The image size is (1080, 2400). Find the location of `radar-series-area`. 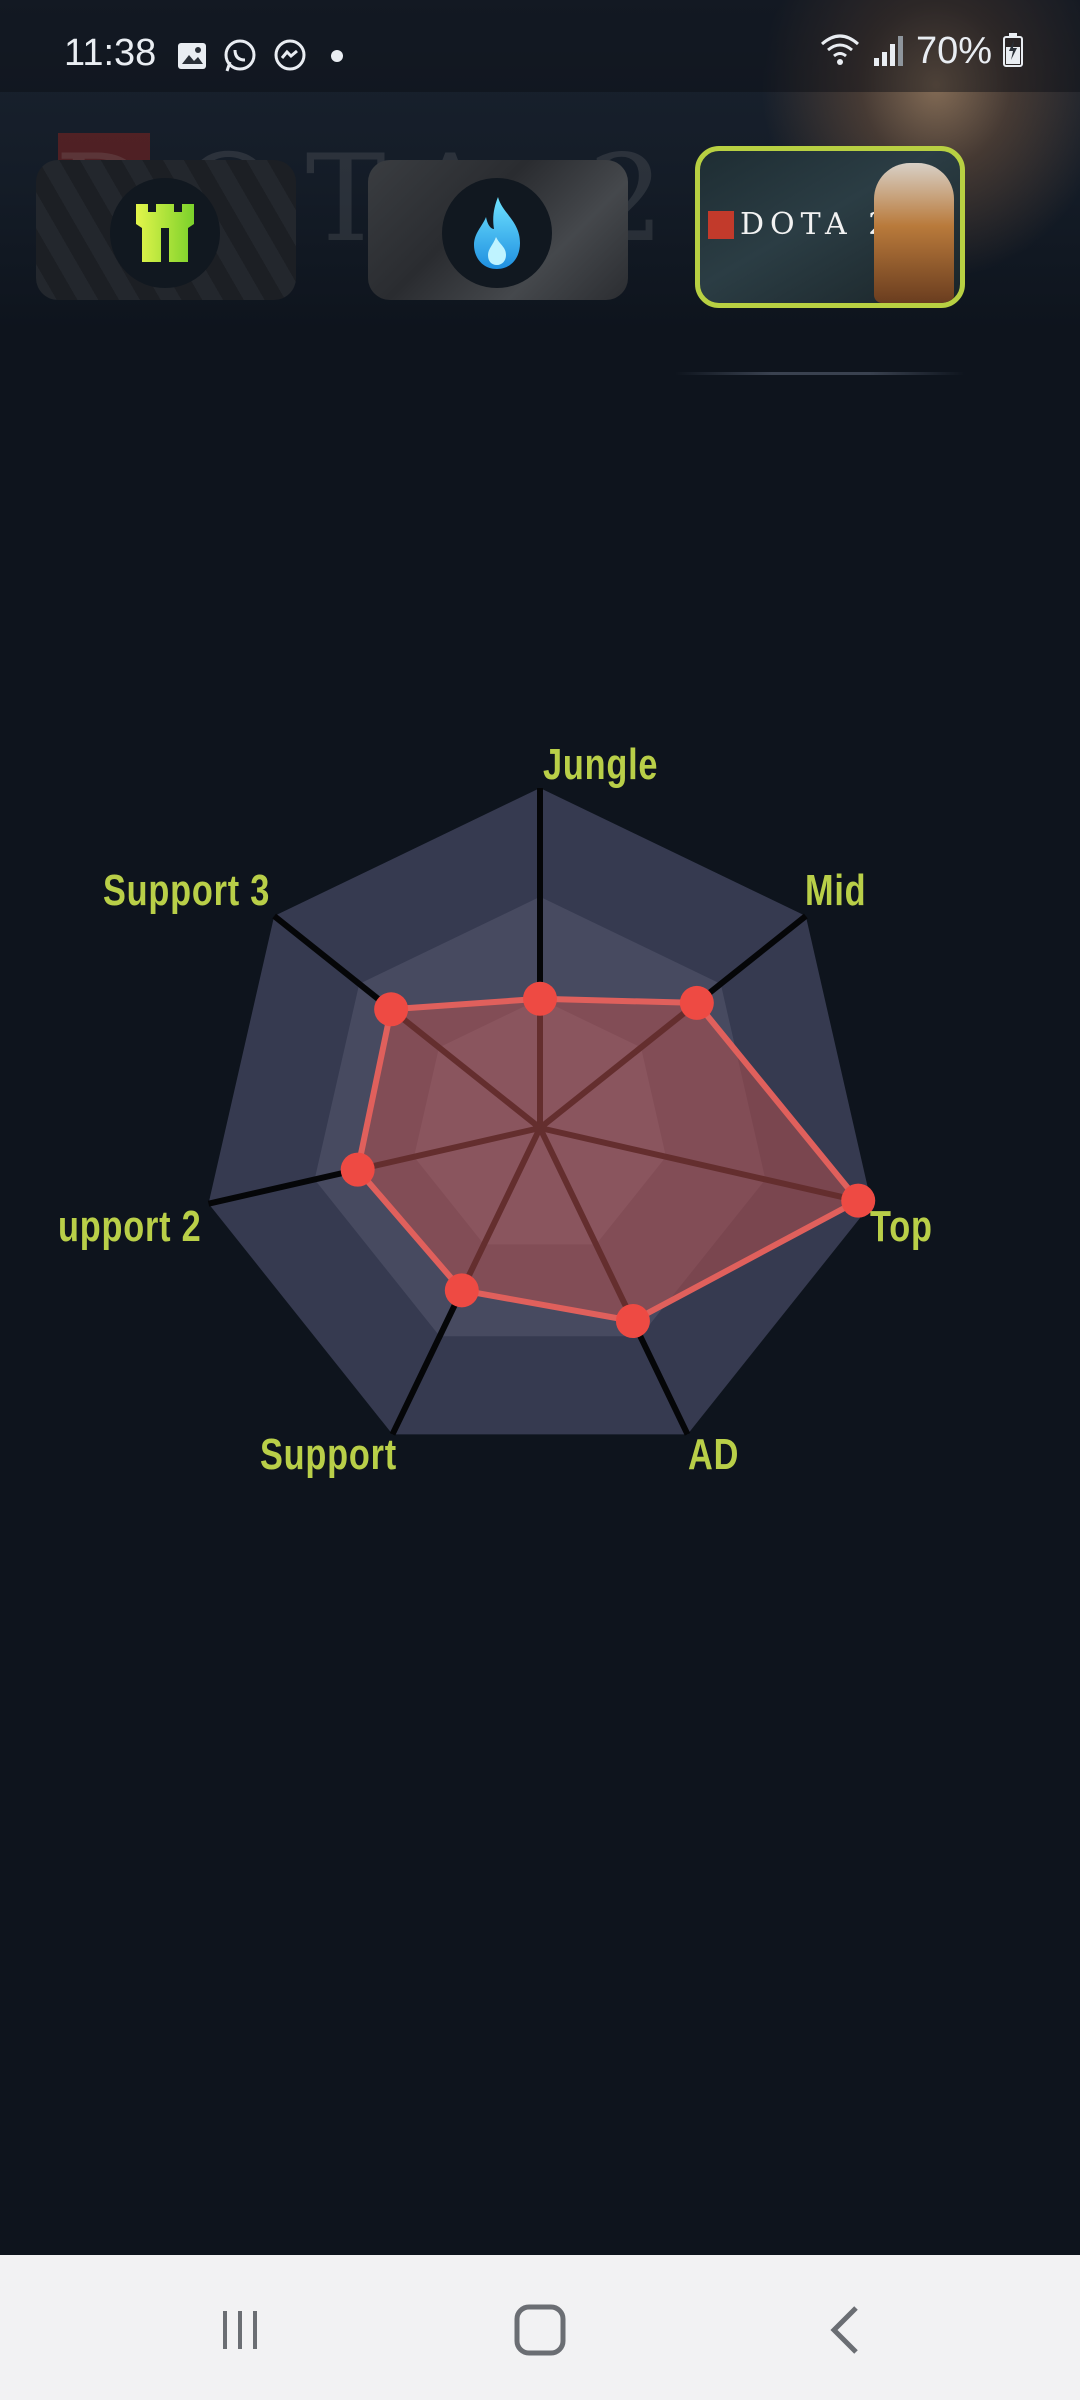

radar-series-area is located at coordinates (608, 1159).